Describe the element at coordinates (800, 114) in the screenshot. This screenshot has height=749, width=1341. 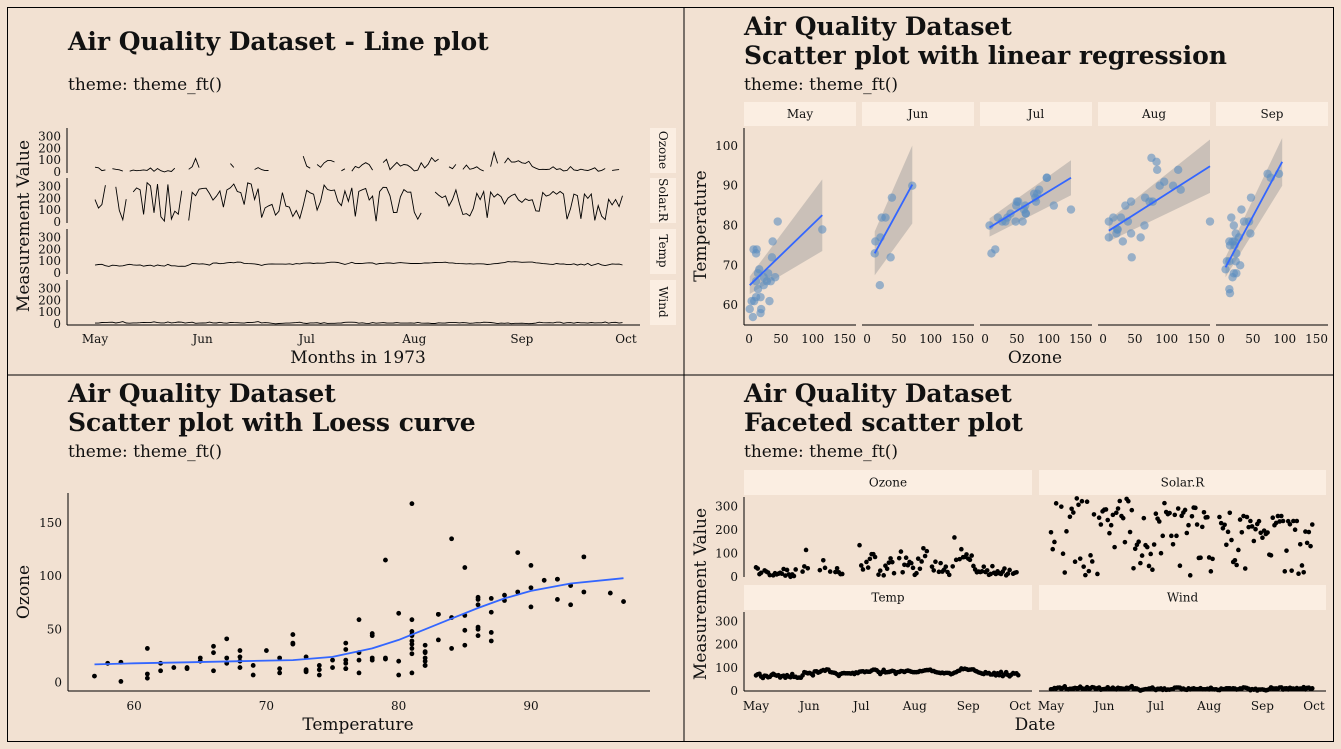
I see `facet-strip-label: May` at that location.